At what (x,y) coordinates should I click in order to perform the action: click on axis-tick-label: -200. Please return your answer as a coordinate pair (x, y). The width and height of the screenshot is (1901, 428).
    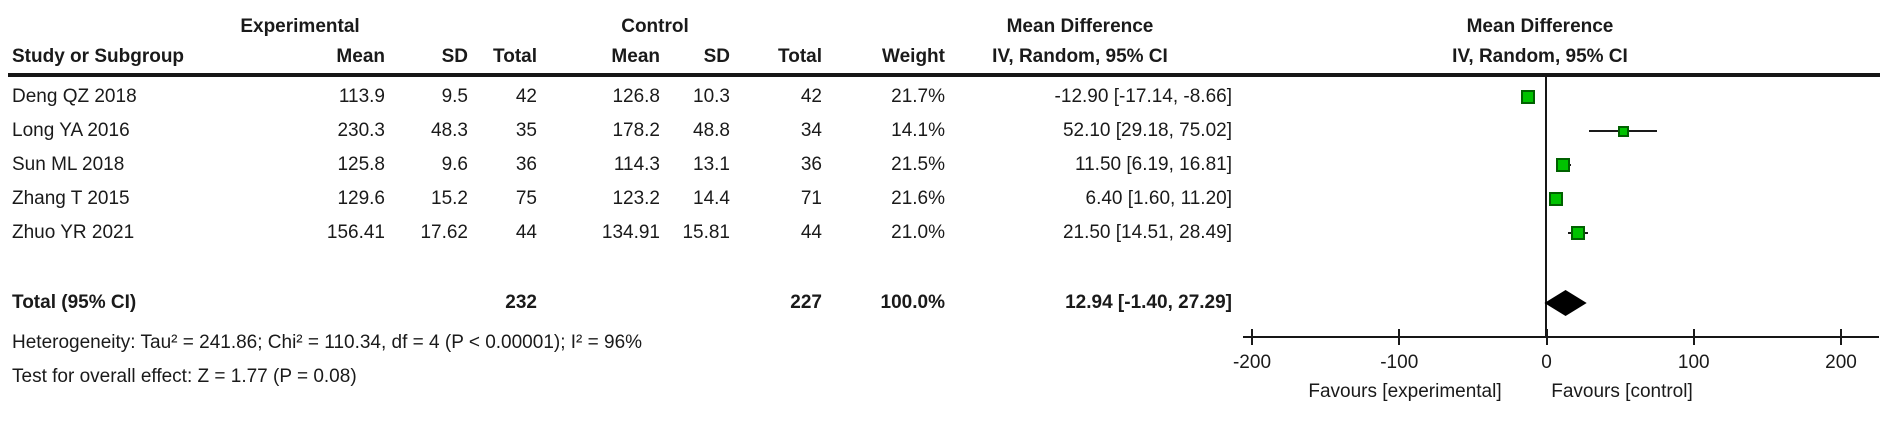
    Looking at the image, I should click on (1252, 362).